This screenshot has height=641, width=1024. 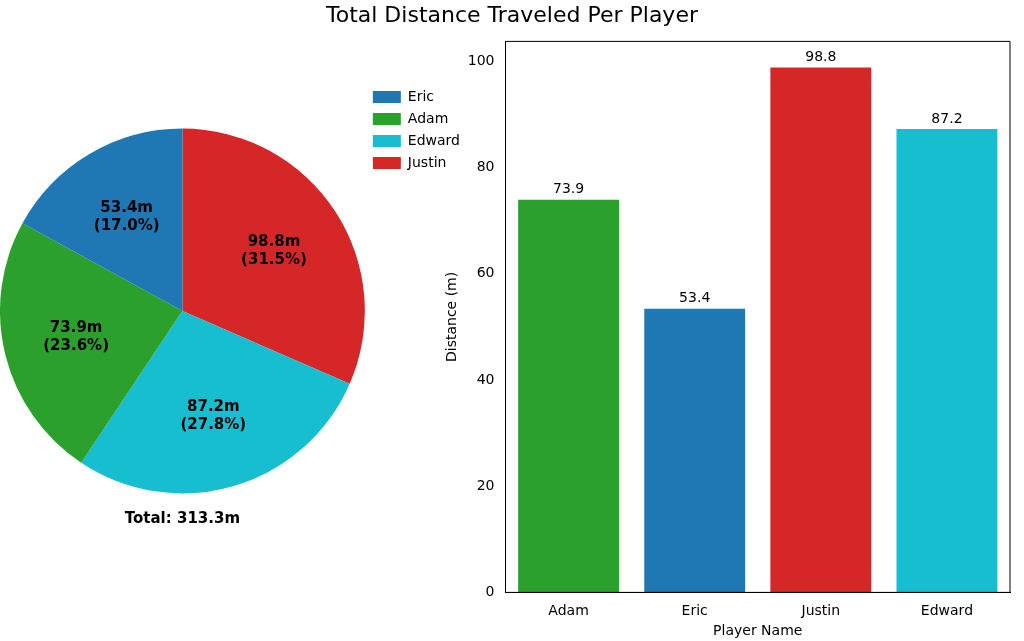 What do you see at coordinates (821, 56) in the screenshot?
I see `data-label: 98.8` at bounding box center [821, 56].